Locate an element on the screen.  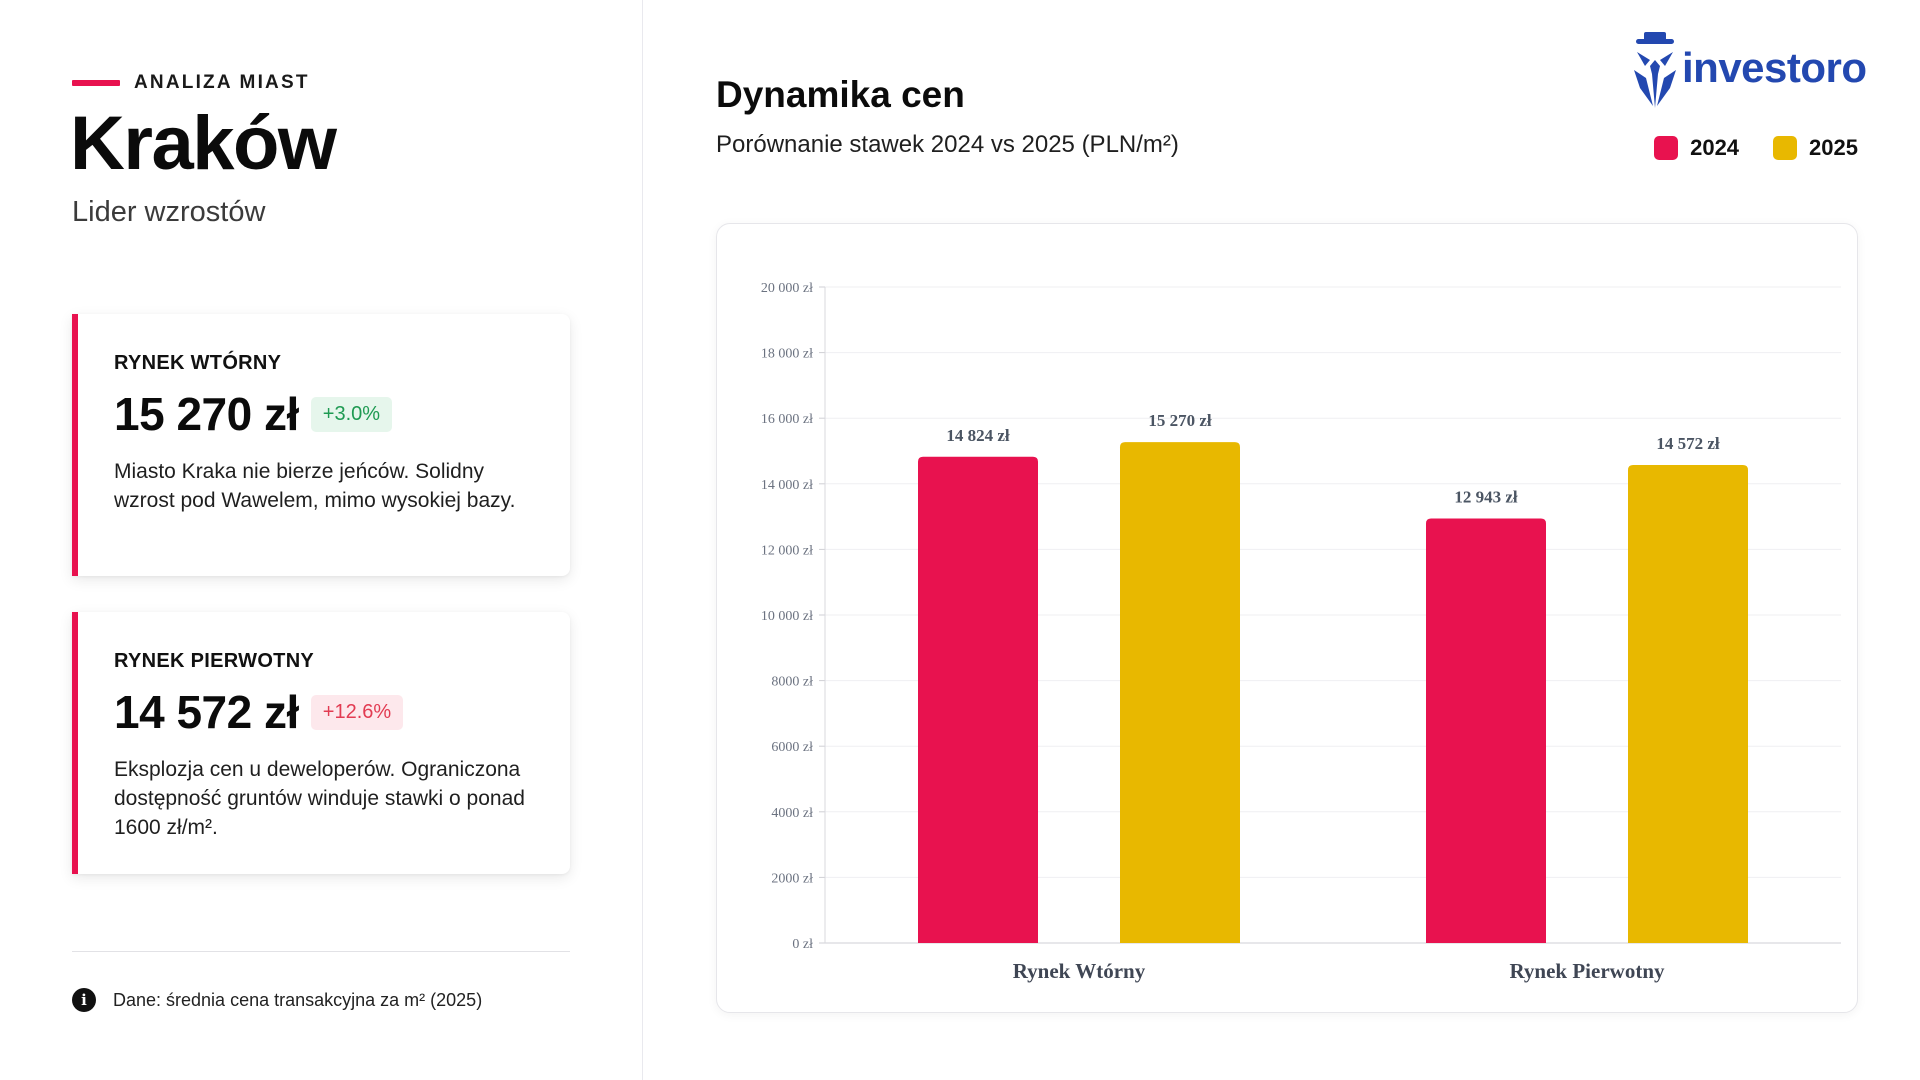
section-kicker: ANALIZA MIAST is located at coordinates (191, 83).